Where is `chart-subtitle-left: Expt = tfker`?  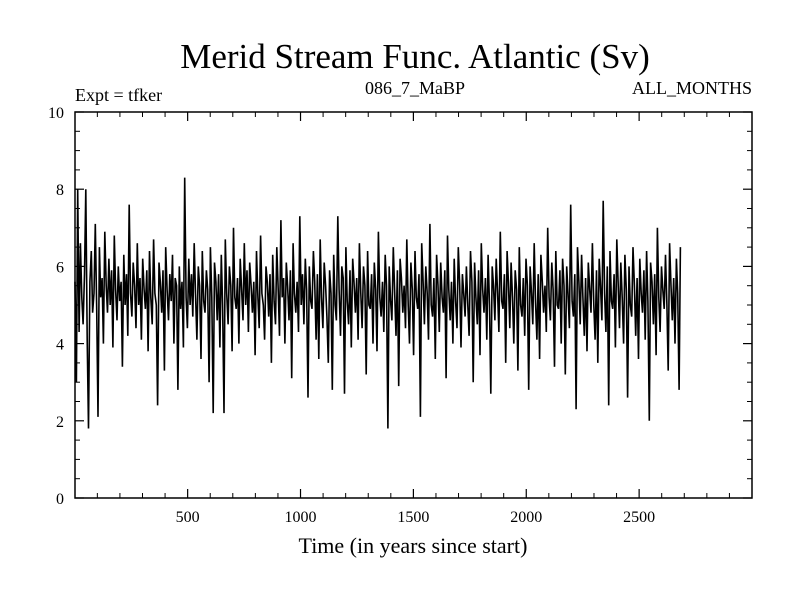 chart-subtitle-left: Expt = tfker is located at coordinates (118, 95).